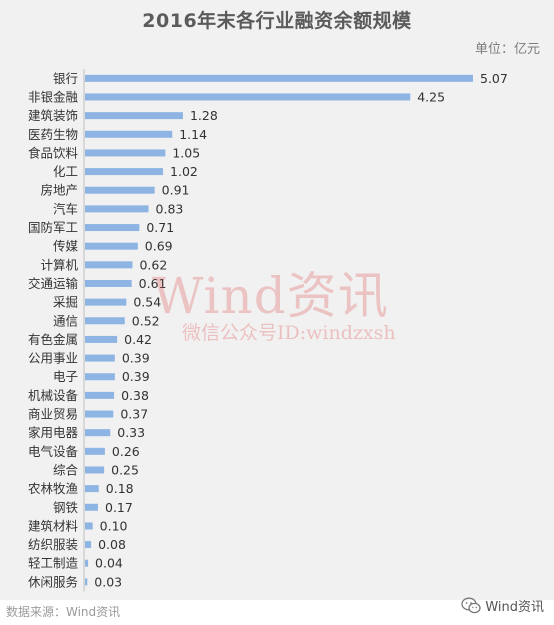  I want to click on category-label: 食品饮料, so click(53, 152).